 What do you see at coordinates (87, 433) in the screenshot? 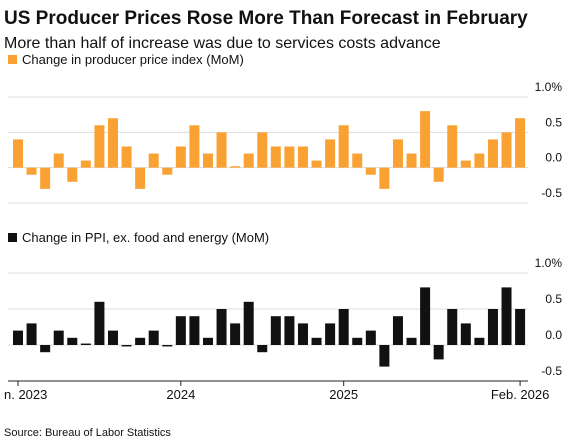
I see `source: Source: Bureau of Labor Statistics` at bounding box center [87, 433].